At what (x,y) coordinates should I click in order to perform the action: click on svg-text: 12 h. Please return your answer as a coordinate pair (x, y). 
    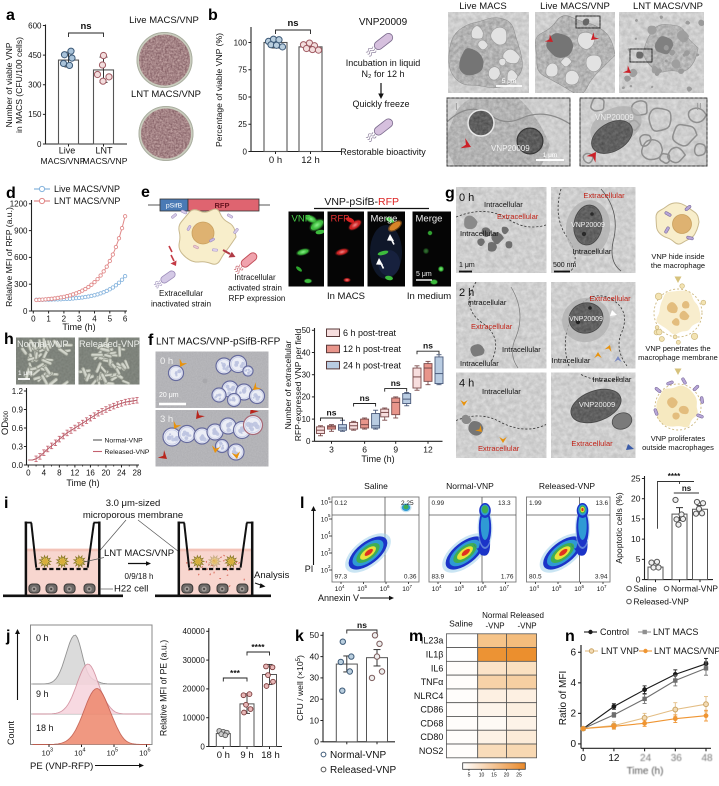
    Looking at the image, I should click on (310, 160).